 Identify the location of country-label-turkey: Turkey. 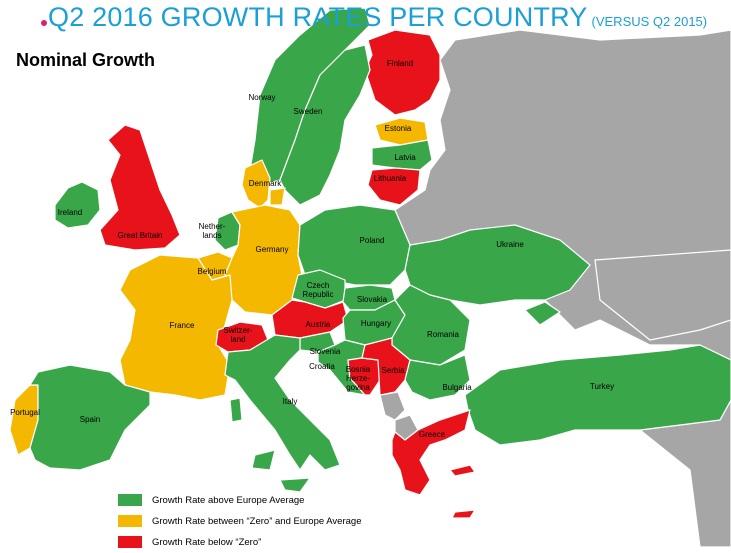
(602, 386).